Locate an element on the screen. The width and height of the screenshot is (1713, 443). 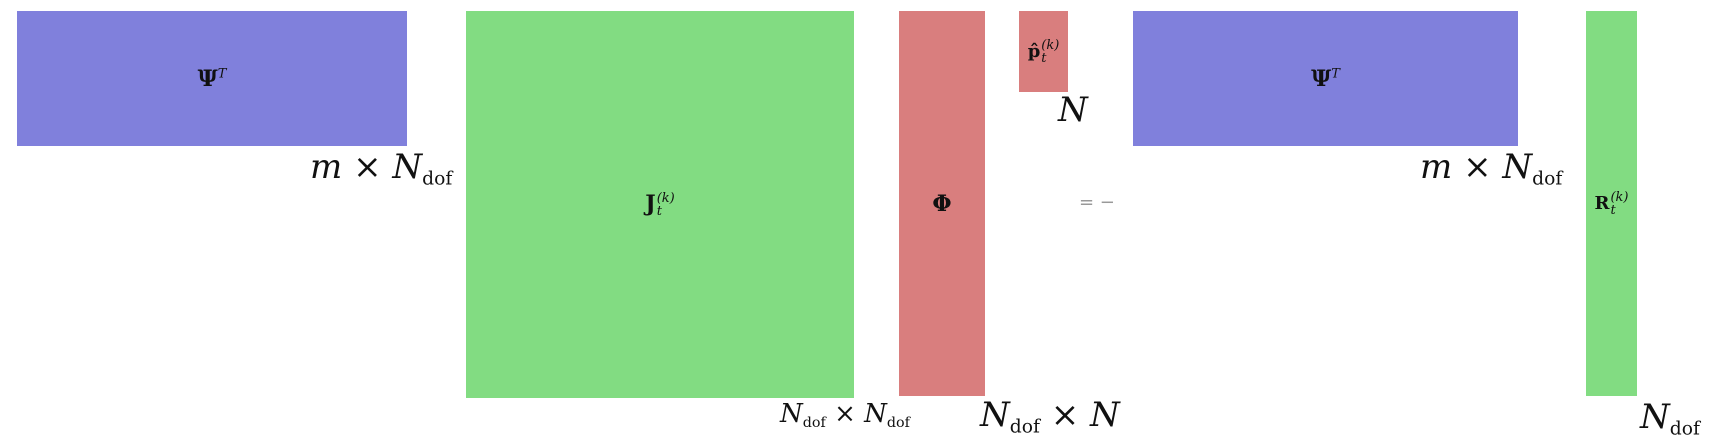
psi-transpose-matrix-right: ΨT is located at coordinates (1325, 78).